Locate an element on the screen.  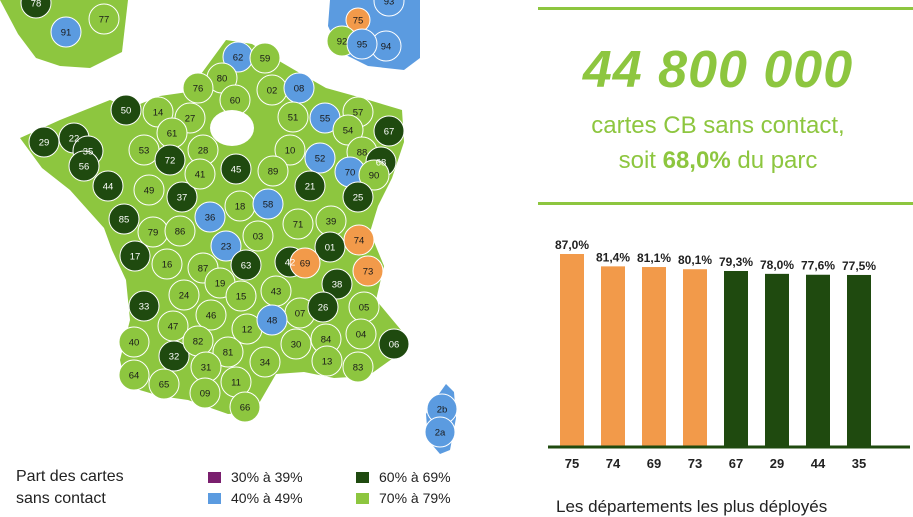
department-label-93: 93 is located at coordinates (389, 4).